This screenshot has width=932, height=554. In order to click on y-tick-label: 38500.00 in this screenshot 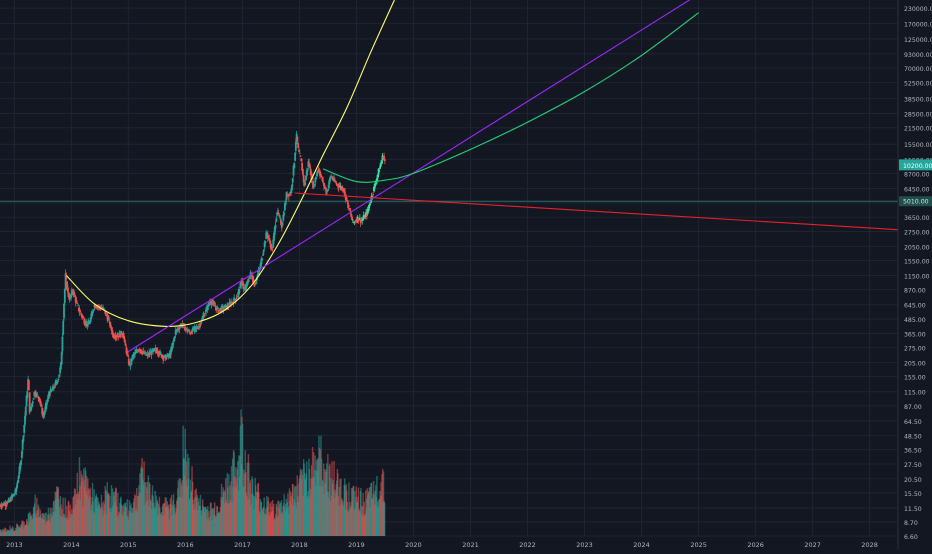, I will do `click(918, 99)`.